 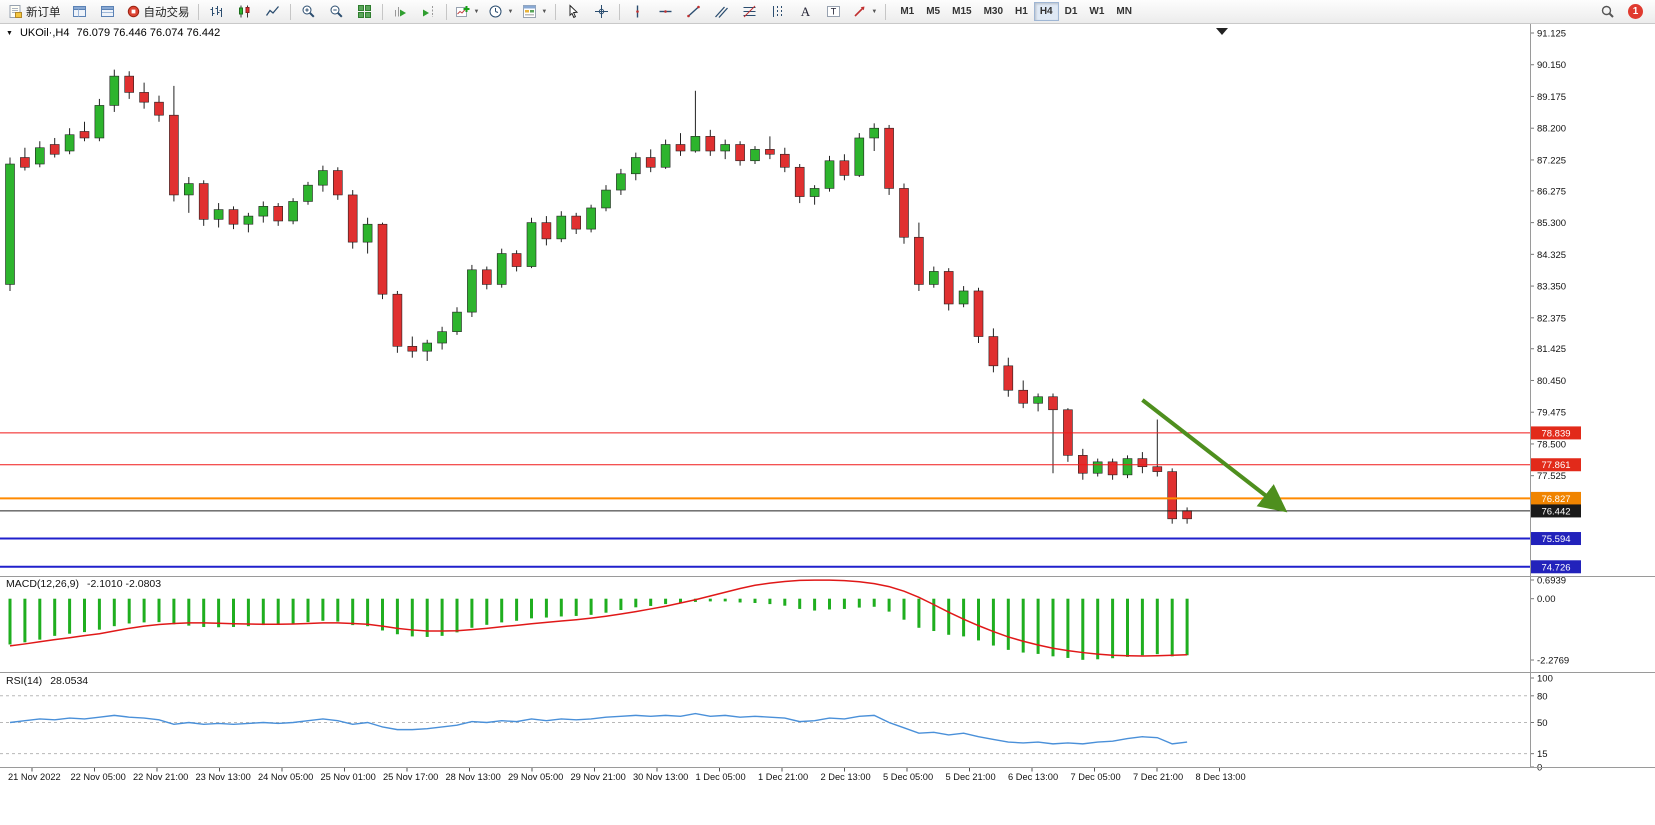 I want to click on trend-arrow-annotation, so click(x=1214, y=455).